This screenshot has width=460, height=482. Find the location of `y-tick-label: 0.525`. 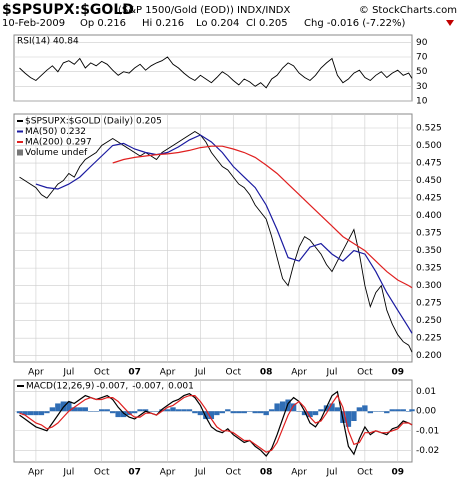

y-tick-label: 0.525 is located at coordinates (429, 129).